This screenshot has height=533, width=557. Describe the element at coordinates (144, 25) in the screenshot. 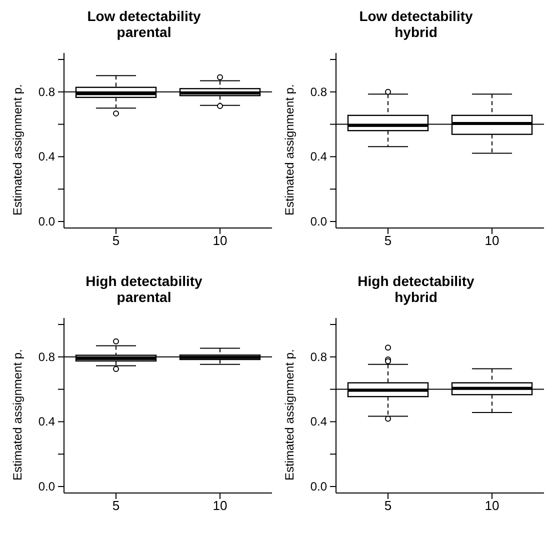

I see `chart-title: Low detectability parental` at that location.